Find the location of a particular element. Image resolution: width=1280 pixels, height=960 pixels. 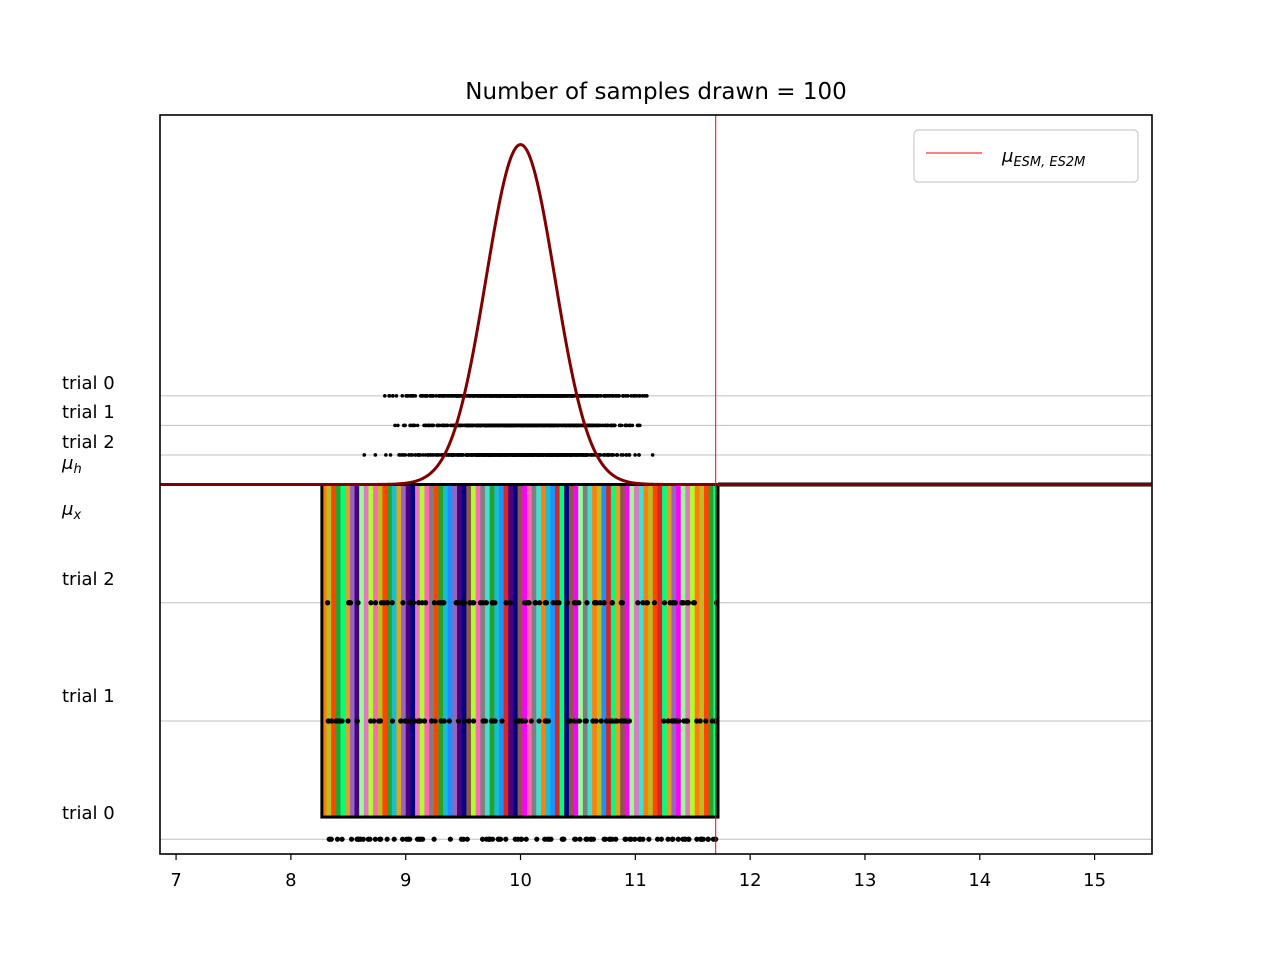

x-tick-label: 7 is located at coordinates (175, 880).